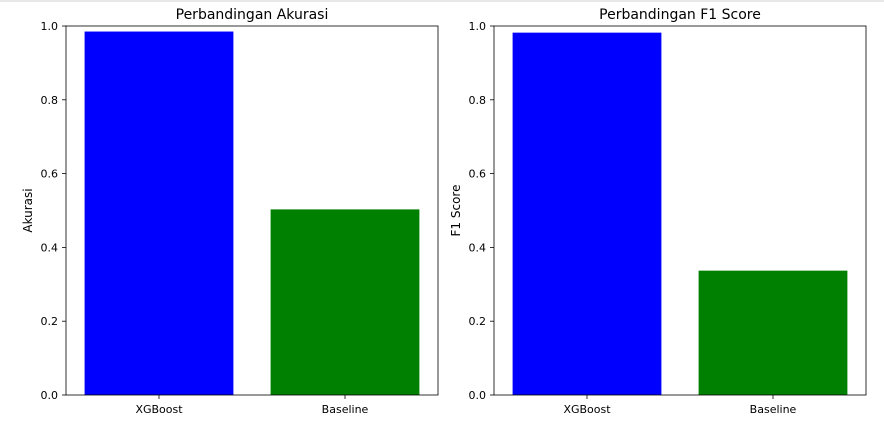 Image resolution: width=884 pixels, height=434 pixels. What do you see at coordinates (456, 211) in the screenshot?
I see `y-axis-label: F1 Score` at bounding box center [456, 211].